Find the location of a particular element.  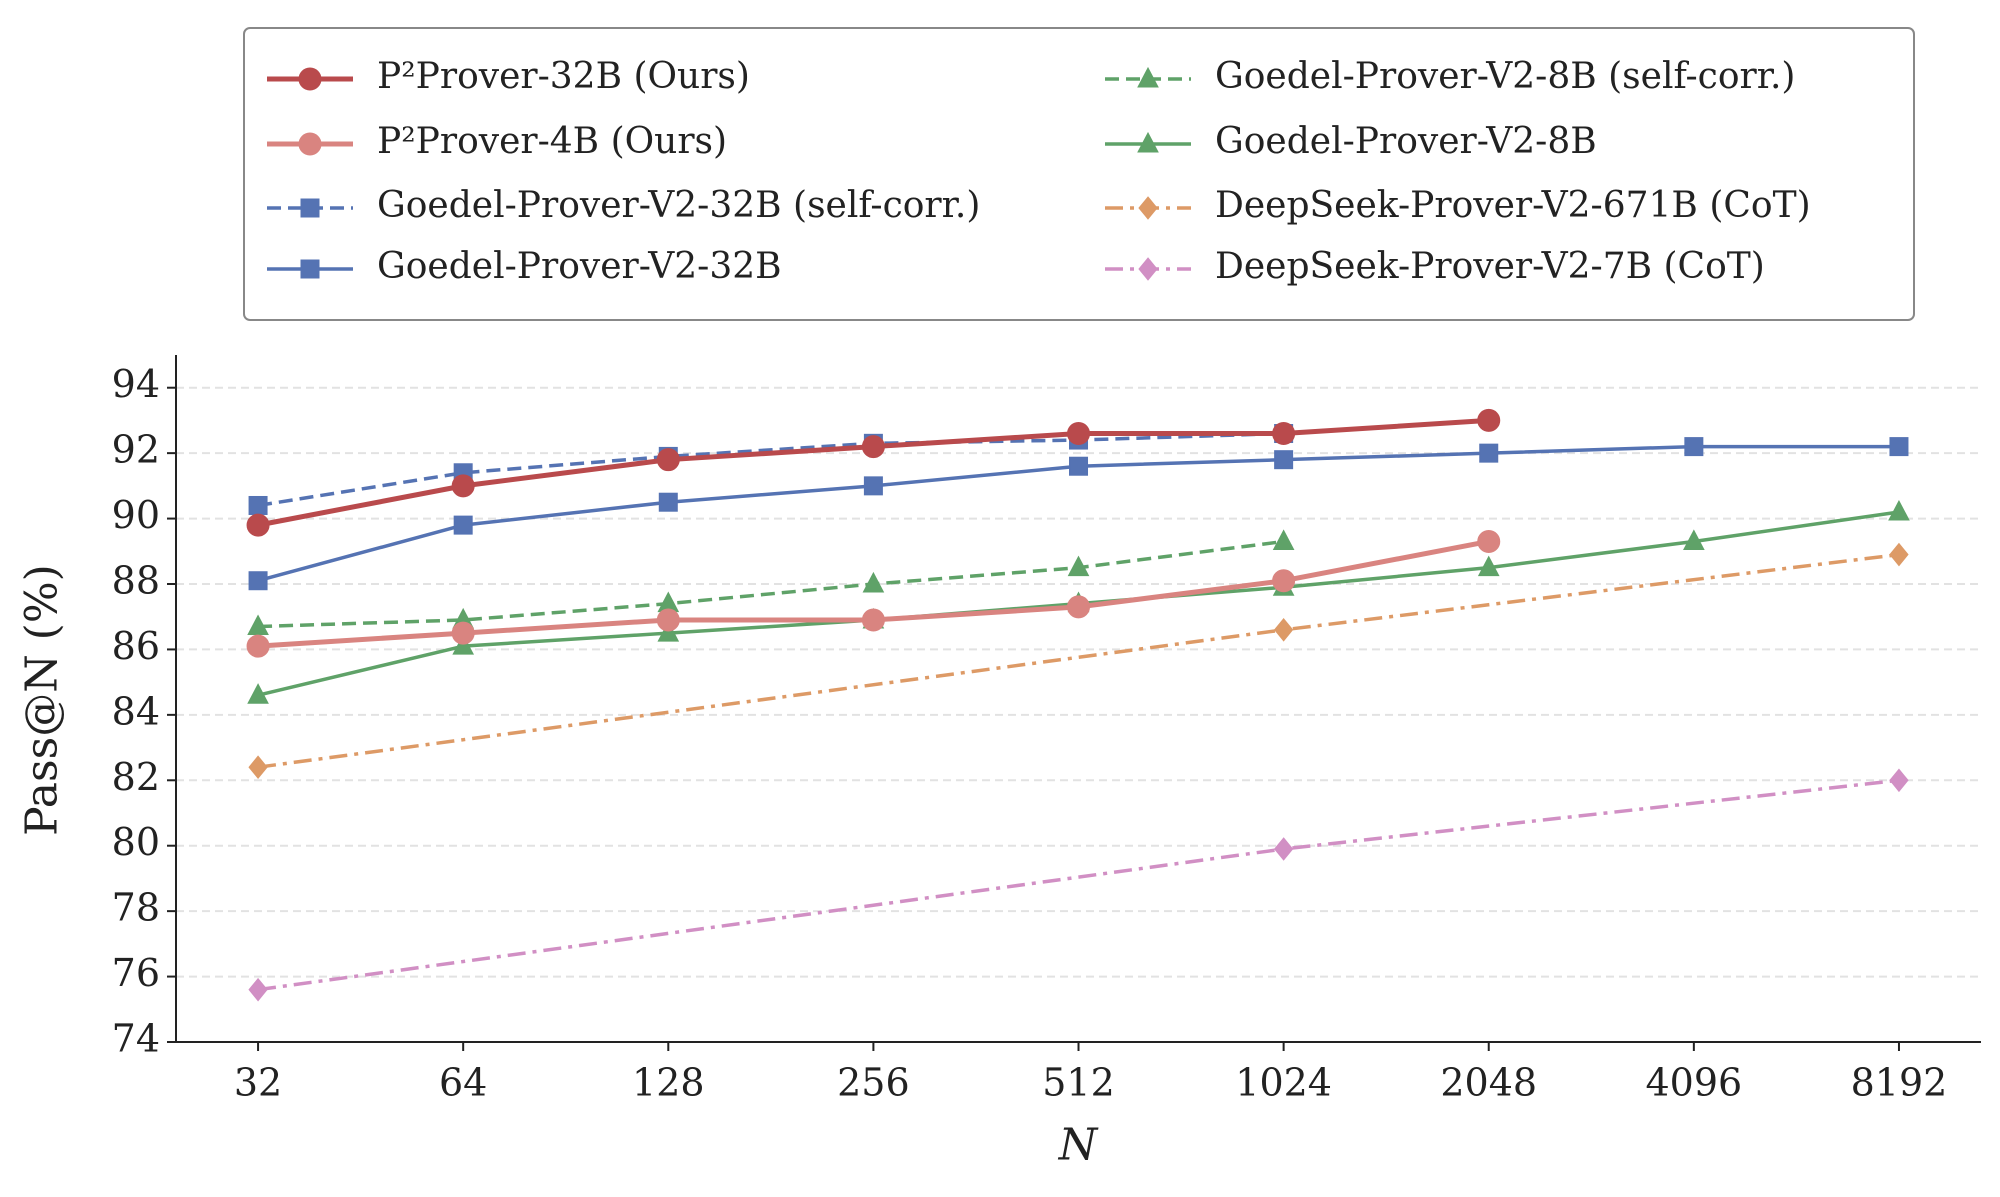

y-tick-label: 84 is located at coordinates (136, 711).